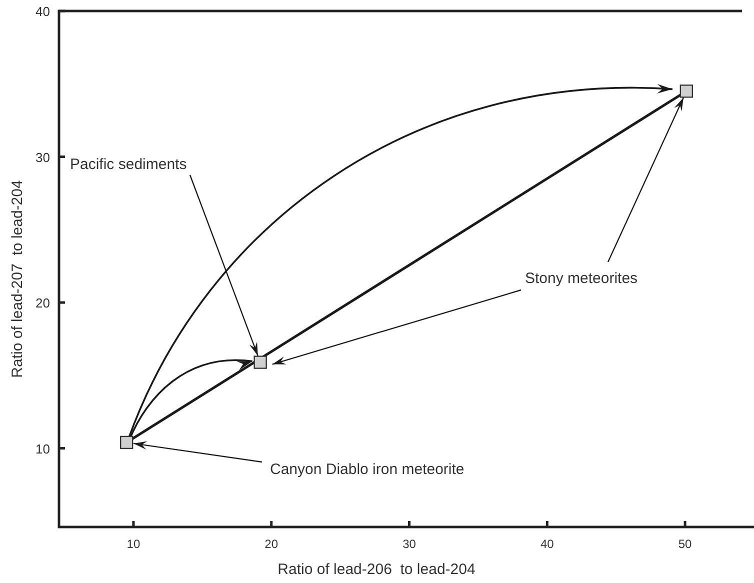 The image size is (754, 583). I want to click on y-tick-label: 30, so click(43, 157).